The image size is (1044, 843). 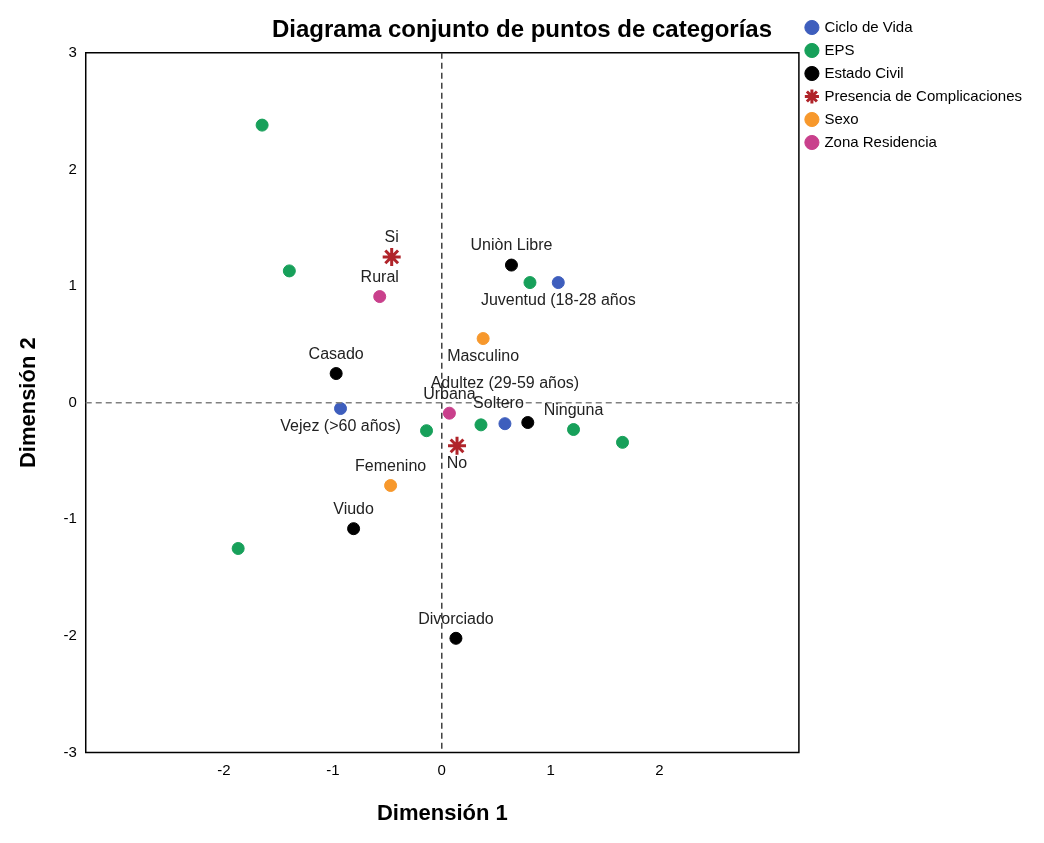 I want to click on data-label: Rural, so click(x=379, y=276).